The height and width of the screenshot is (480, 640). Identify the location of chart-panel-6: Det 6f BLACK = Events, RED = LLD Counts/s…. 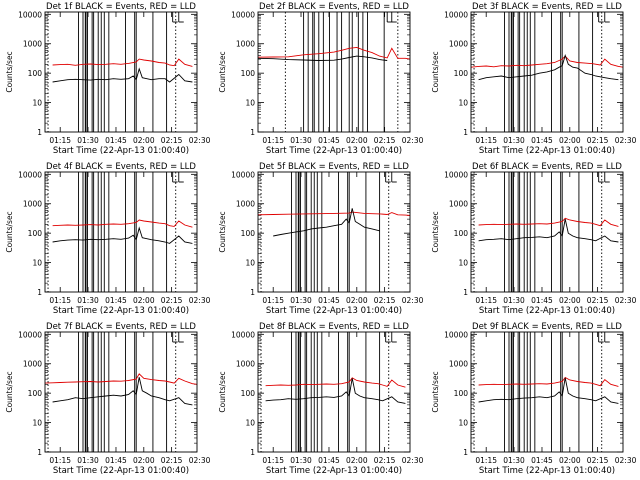
(534, 239).